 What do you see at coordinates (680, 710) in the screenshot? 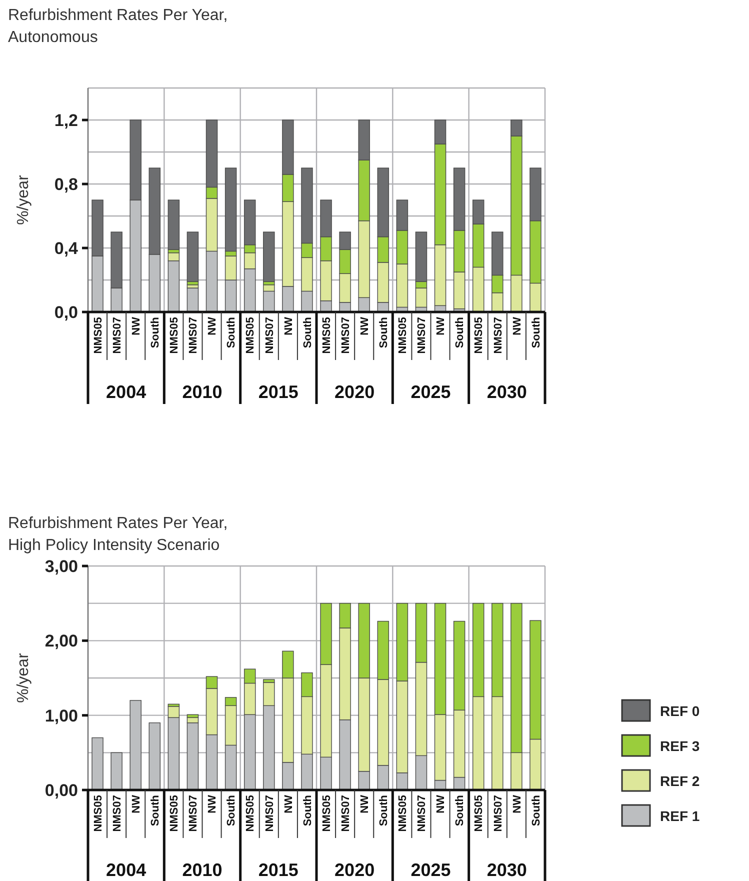
I see `legend-label: REF 0` at bounding box center [680, 710].